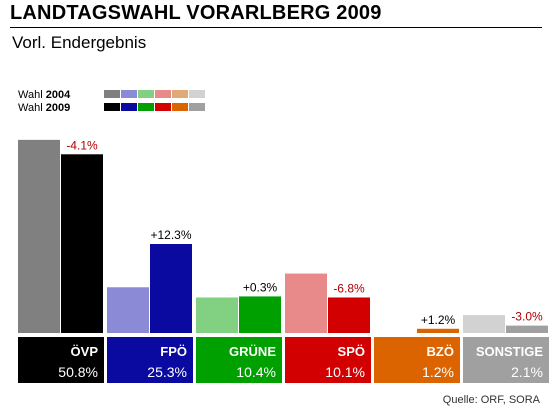  Describe the element at coordinates (260, 287) in the screenshot. I see `change-label-3: +0.3%` at that location.